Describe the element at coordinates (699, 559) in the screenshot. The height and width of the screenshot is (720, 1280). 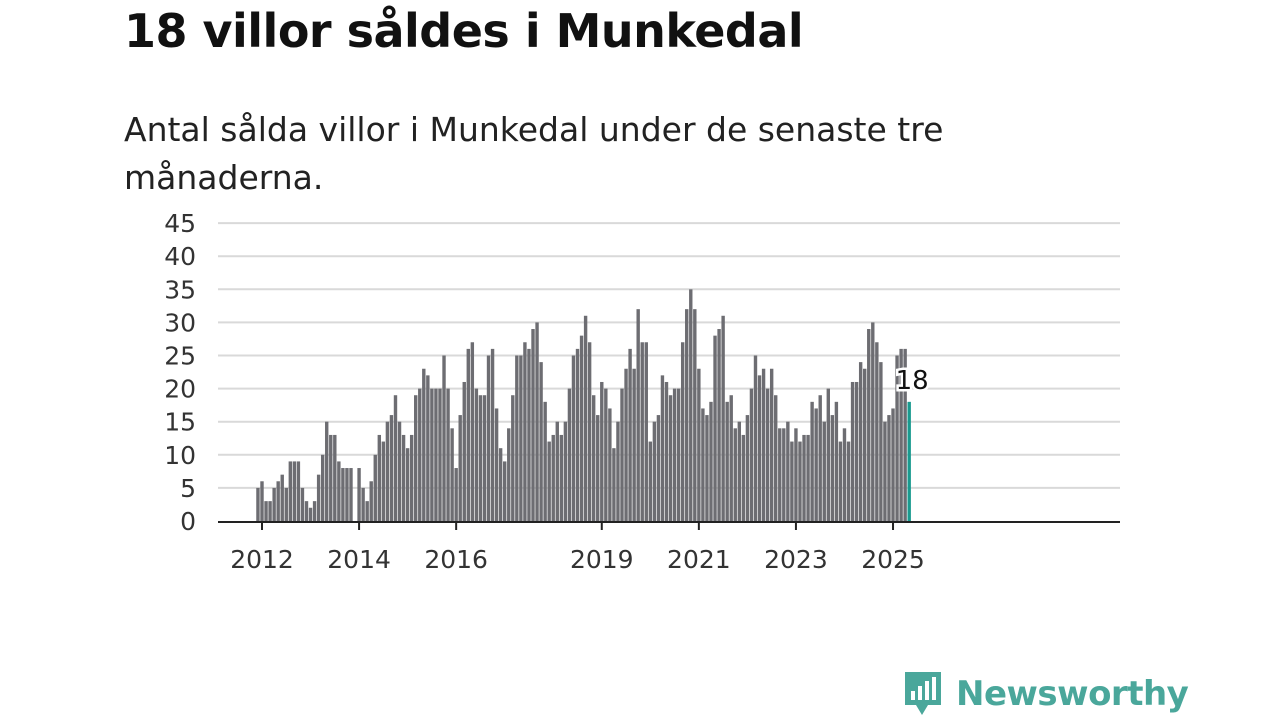
I see `x-tick-label: 2021` at that location.